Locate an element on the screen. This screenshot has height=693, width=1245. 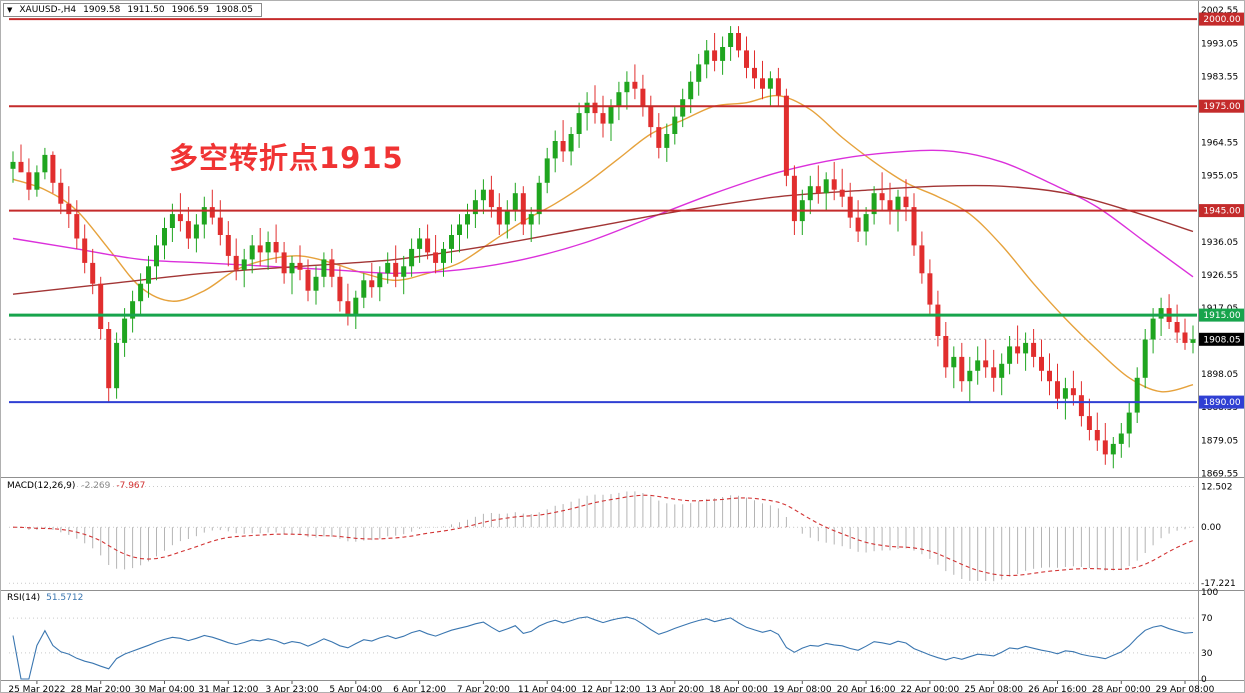
macd-indicator-label: MACD(12,26,9) -2.269 -7.967 is located at coordinates (76, 486).